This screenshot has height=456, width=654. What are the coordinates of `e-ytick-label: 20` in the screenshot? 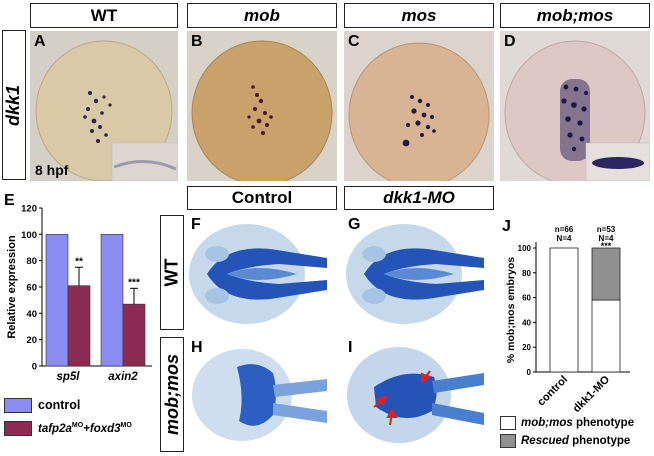 It's located at (31, 340).